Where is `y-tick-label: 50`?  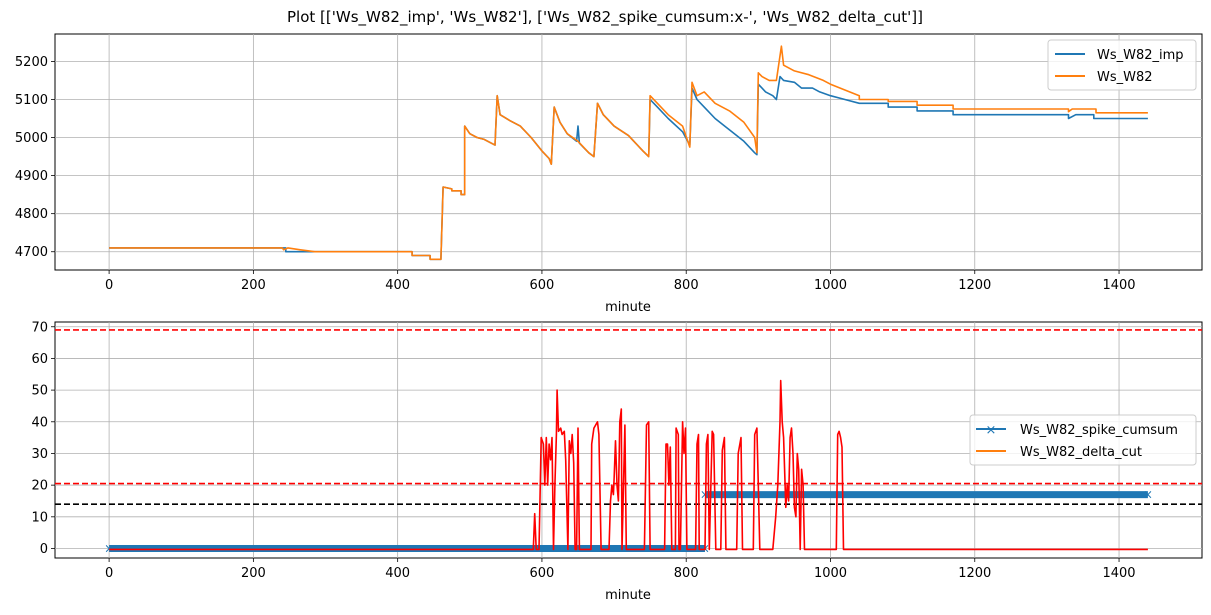
y-tick-label: 50 is located at coordinates (39, 391).